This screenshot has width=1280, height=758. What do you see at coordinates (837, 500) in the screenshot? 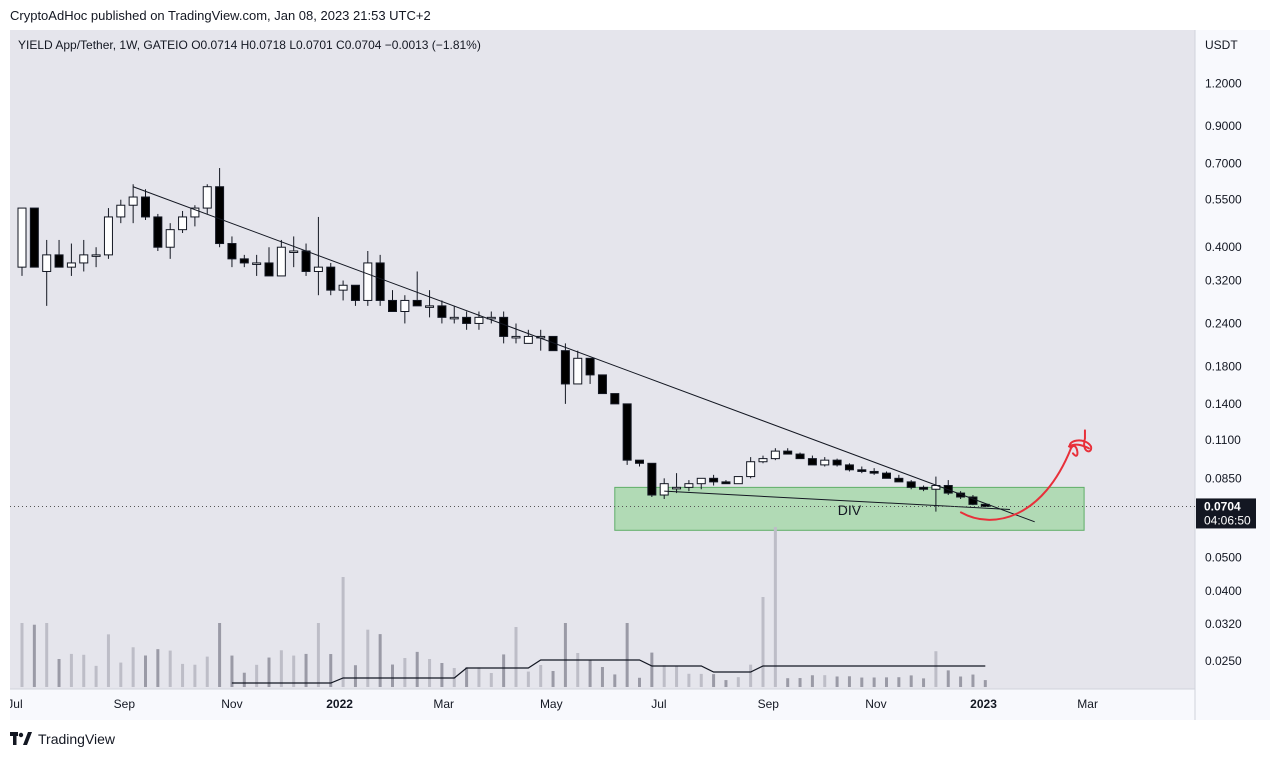
I see `support-trendline` at bounding box center [837, 500].